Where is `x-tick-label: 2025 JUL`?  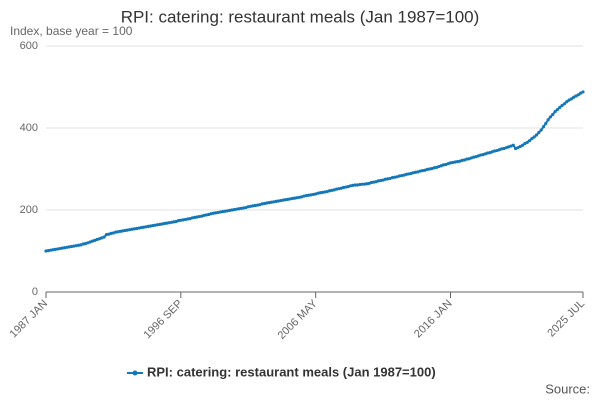 x-tick-label: 2025 JUL is located at coordinates (566, 319).